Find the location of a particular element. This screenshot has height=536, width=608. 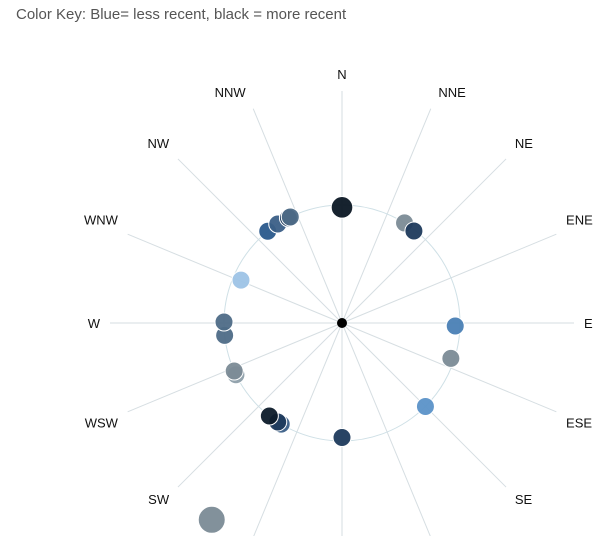

direction-label-e: E is located at coordinates (588, 323).